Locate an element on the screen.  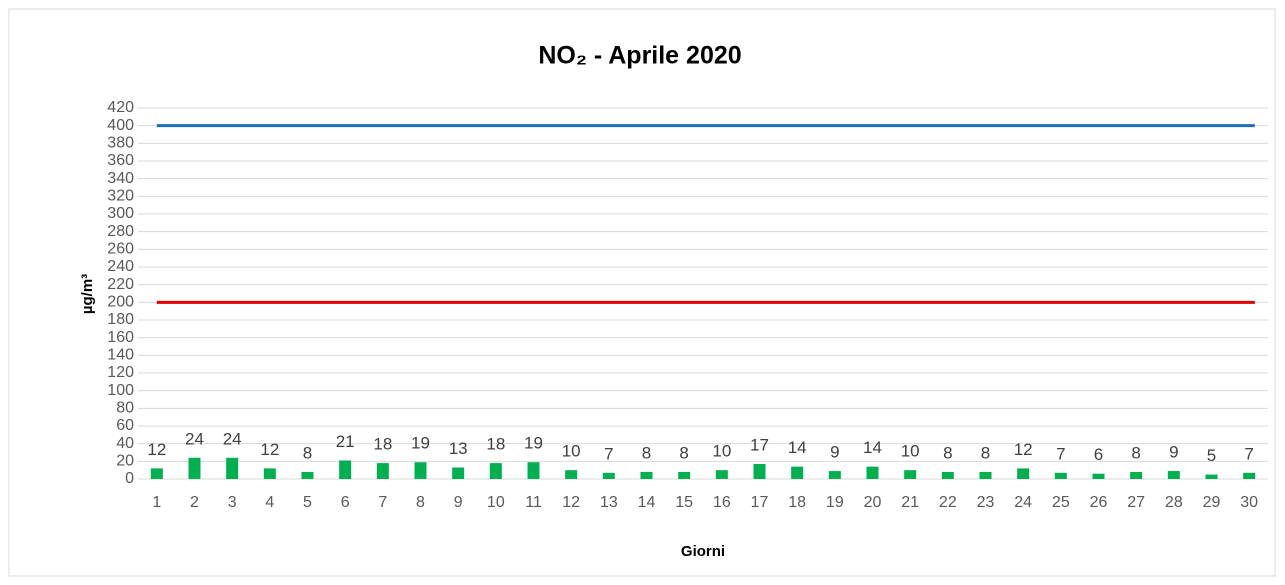
x-tick-label: 12 is located at coordinates (571, 502).